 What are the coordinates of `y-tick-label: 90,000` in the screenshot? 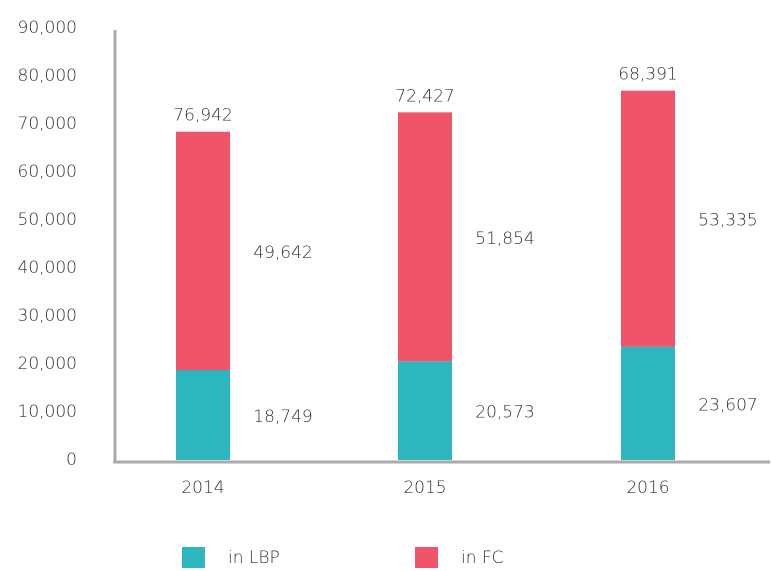 It's located at (47, 28).